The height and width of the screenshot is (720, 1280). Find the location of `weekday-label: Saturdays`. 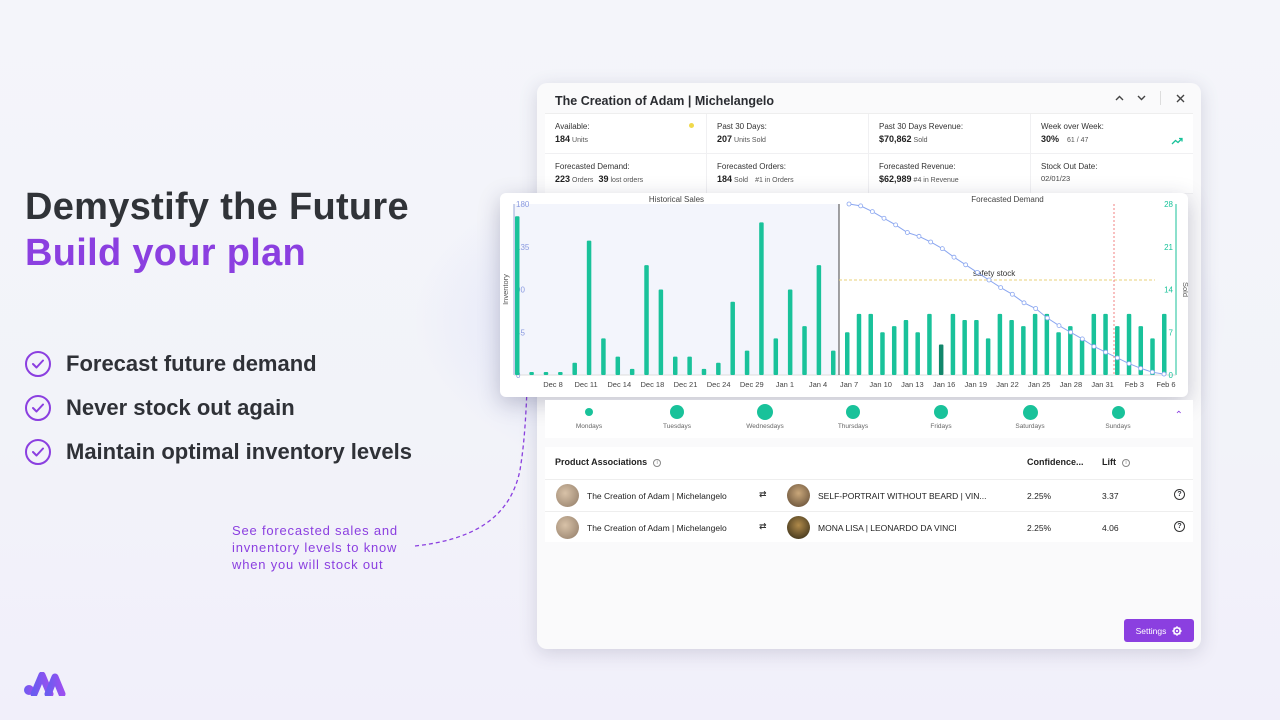

weekday-label: Saturdays is located at coordinates (1030, 426).